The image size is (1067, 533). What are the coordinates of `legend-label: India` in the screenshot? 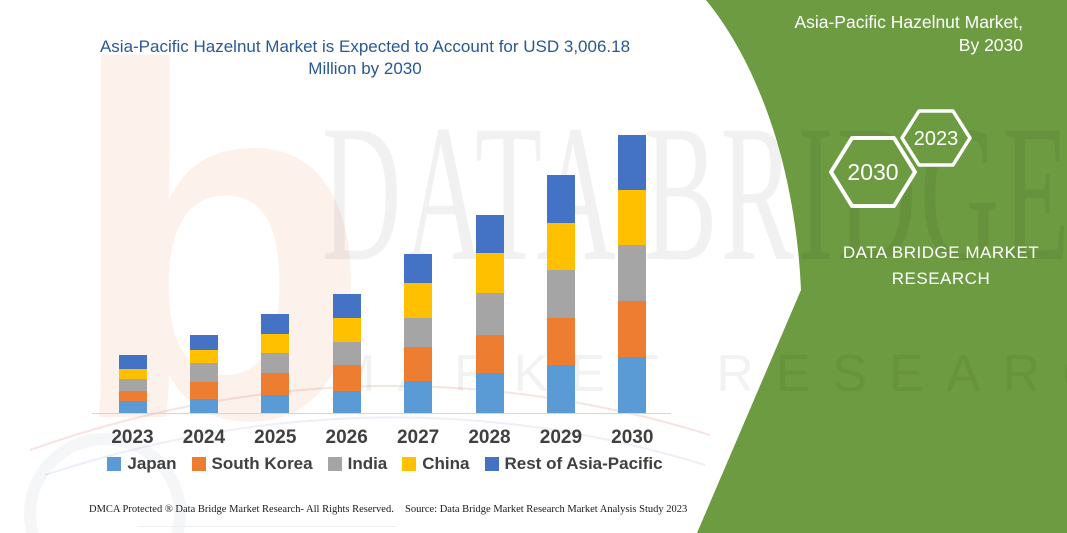 It's located at (367, 463).